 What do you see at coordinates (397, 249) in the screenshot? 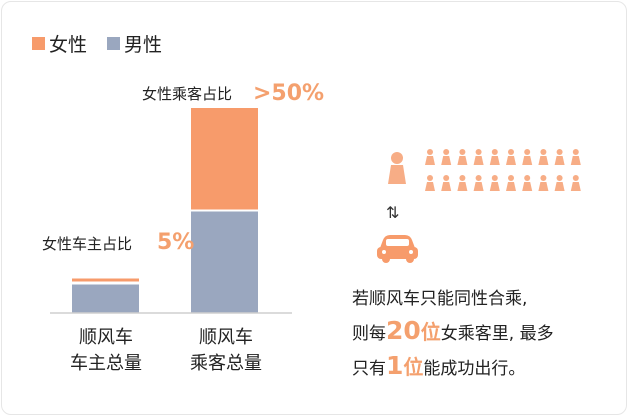
I see `car-icon` at bounding box center [397, 249].